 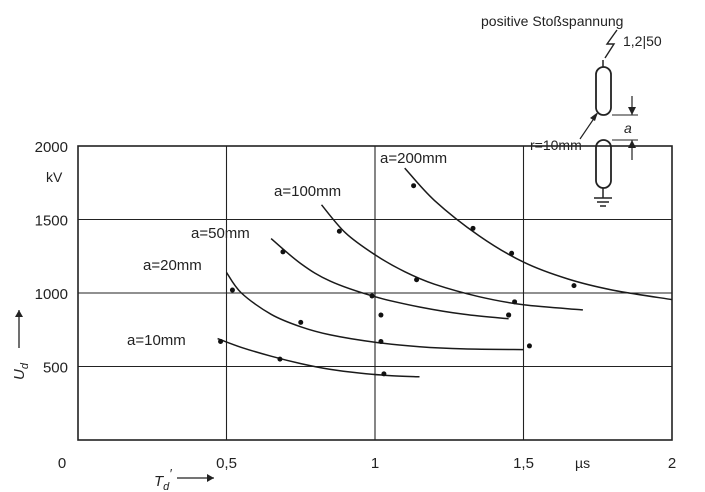 I want to click on x-tick-label: 2, so click(x=672, y=463).